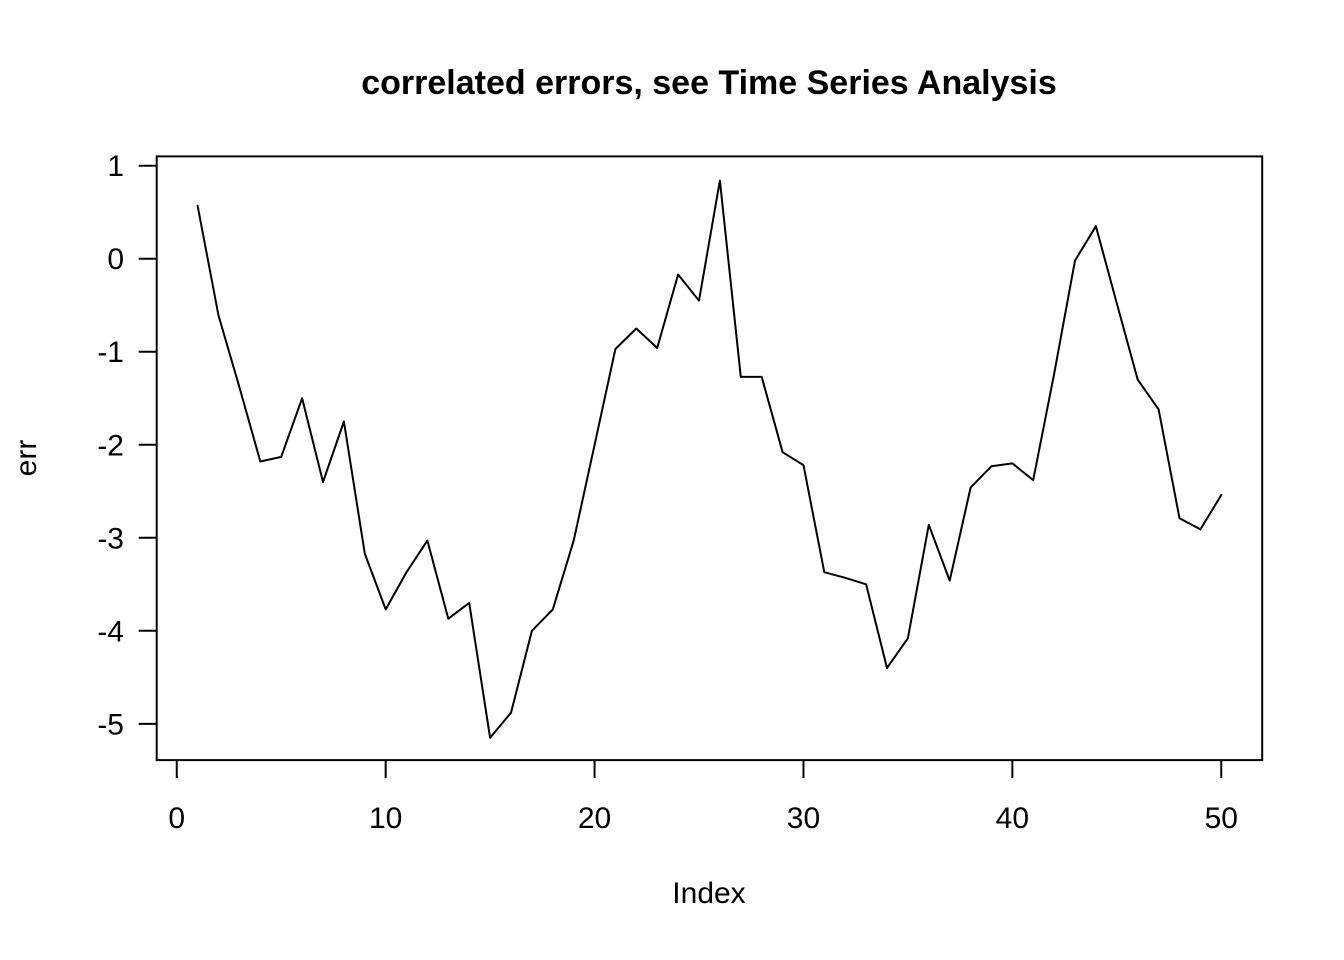 The width and height of the screenshot is (1344, 960). What do you see at coordinates (110, 352) in the screenshot?
I see `y-tick-label: -1` at bounding box center [110, 352].